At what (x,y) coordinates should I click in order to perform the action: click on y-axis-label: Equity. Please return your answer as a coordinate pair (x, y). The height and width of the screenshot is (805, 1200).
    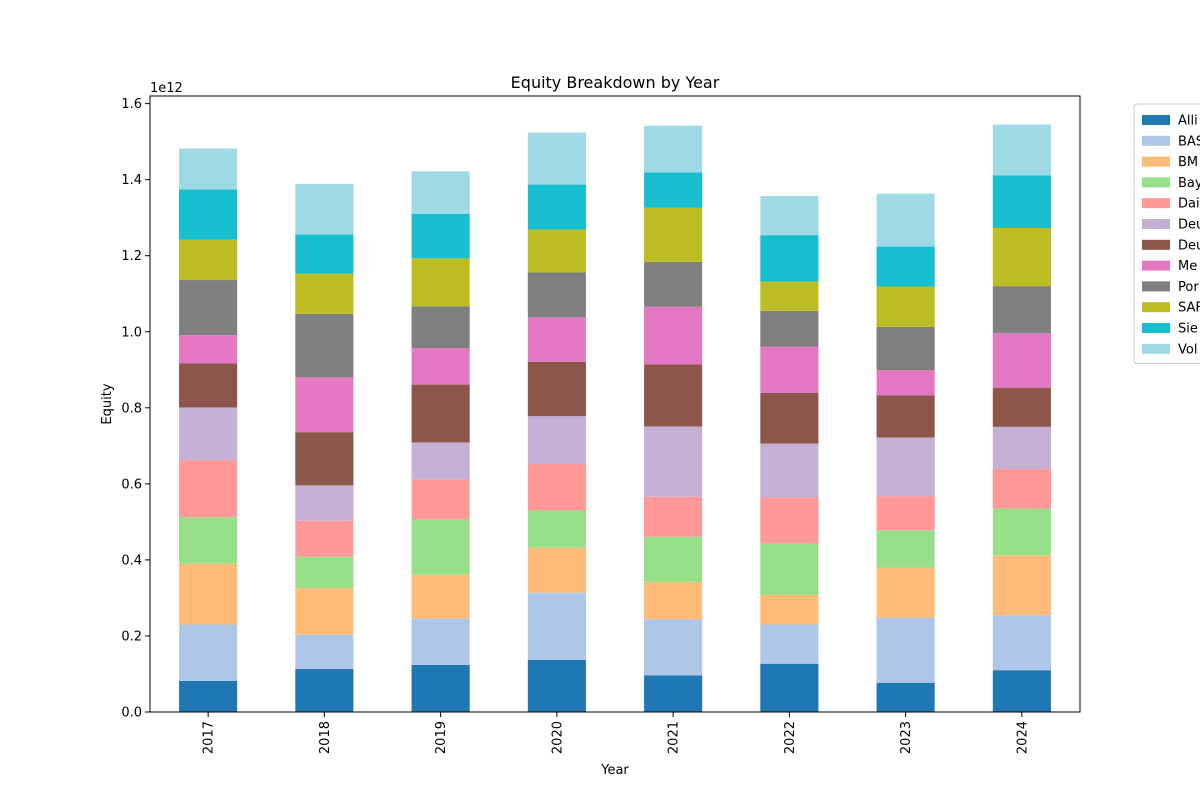
    Looking at the image, I should click on (107, 403).